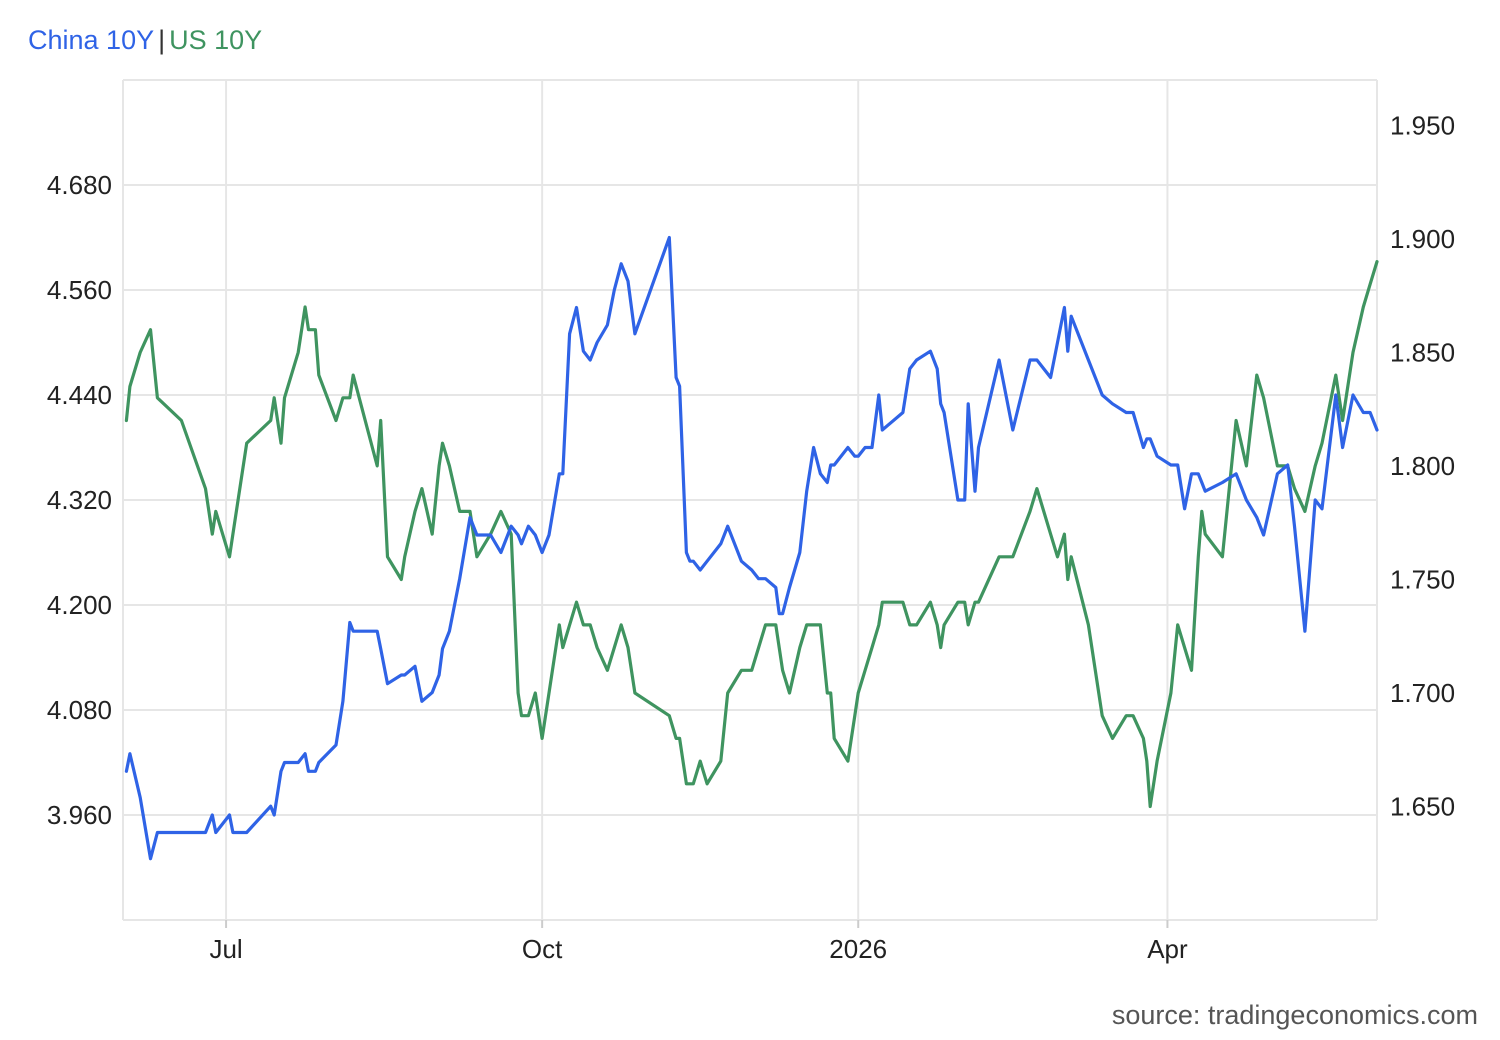 The width and height of the screenshot is (1500, 1040). What do you see at coordinates (79, 290) in the screenshot?
I see `y-left-tick-label: 4.560` at bounding box center [79, 290].